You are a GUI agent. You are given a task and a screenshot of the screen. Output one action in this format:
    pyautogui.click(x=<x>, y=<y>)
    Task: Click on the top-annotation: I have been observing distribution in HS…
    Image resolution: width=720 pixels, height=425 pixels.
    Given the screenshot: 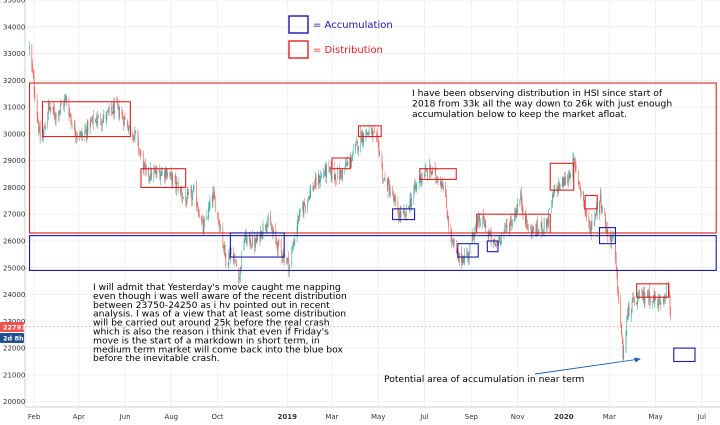 What is the action you would take?
    pyautogui.click(x=542, y=104)
    